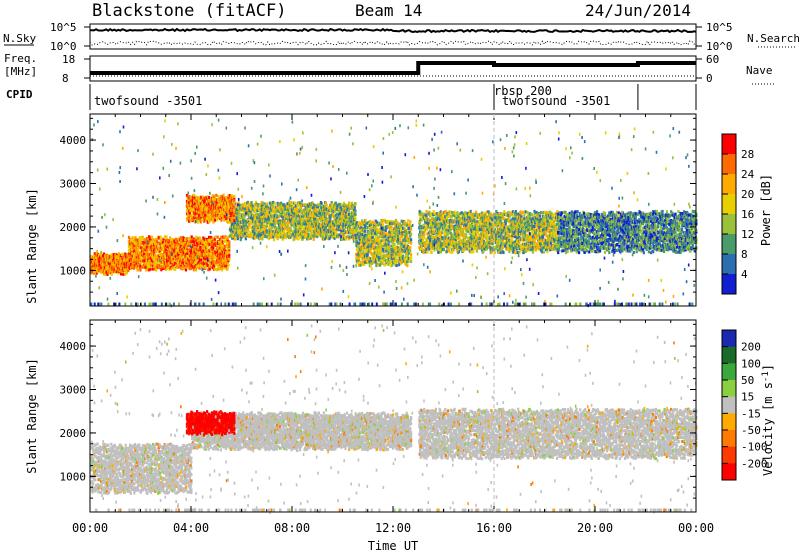  Describe the element at coordinates (773, 38) in the screenshot. I see `nsearch-label: N.Search` at that location.